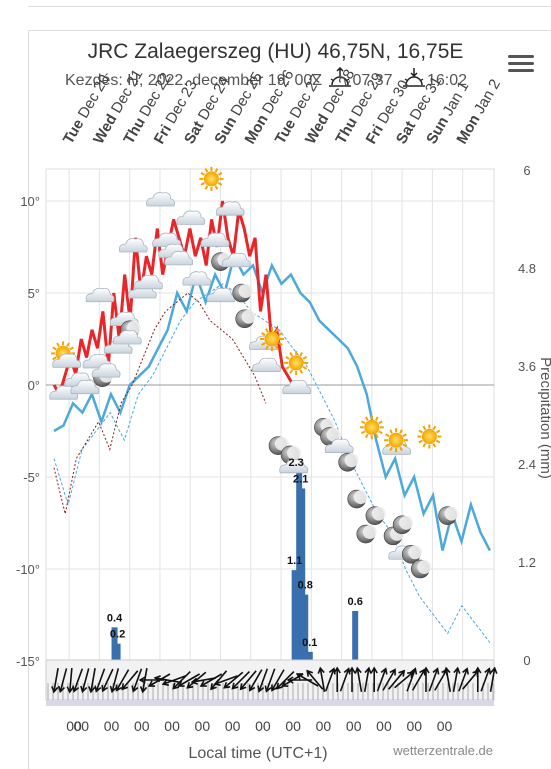  What do you see at coordinates (527, 268) in the screenshot?
I see `precip-tick-label: 4.8` at bounding box center [527, 268].